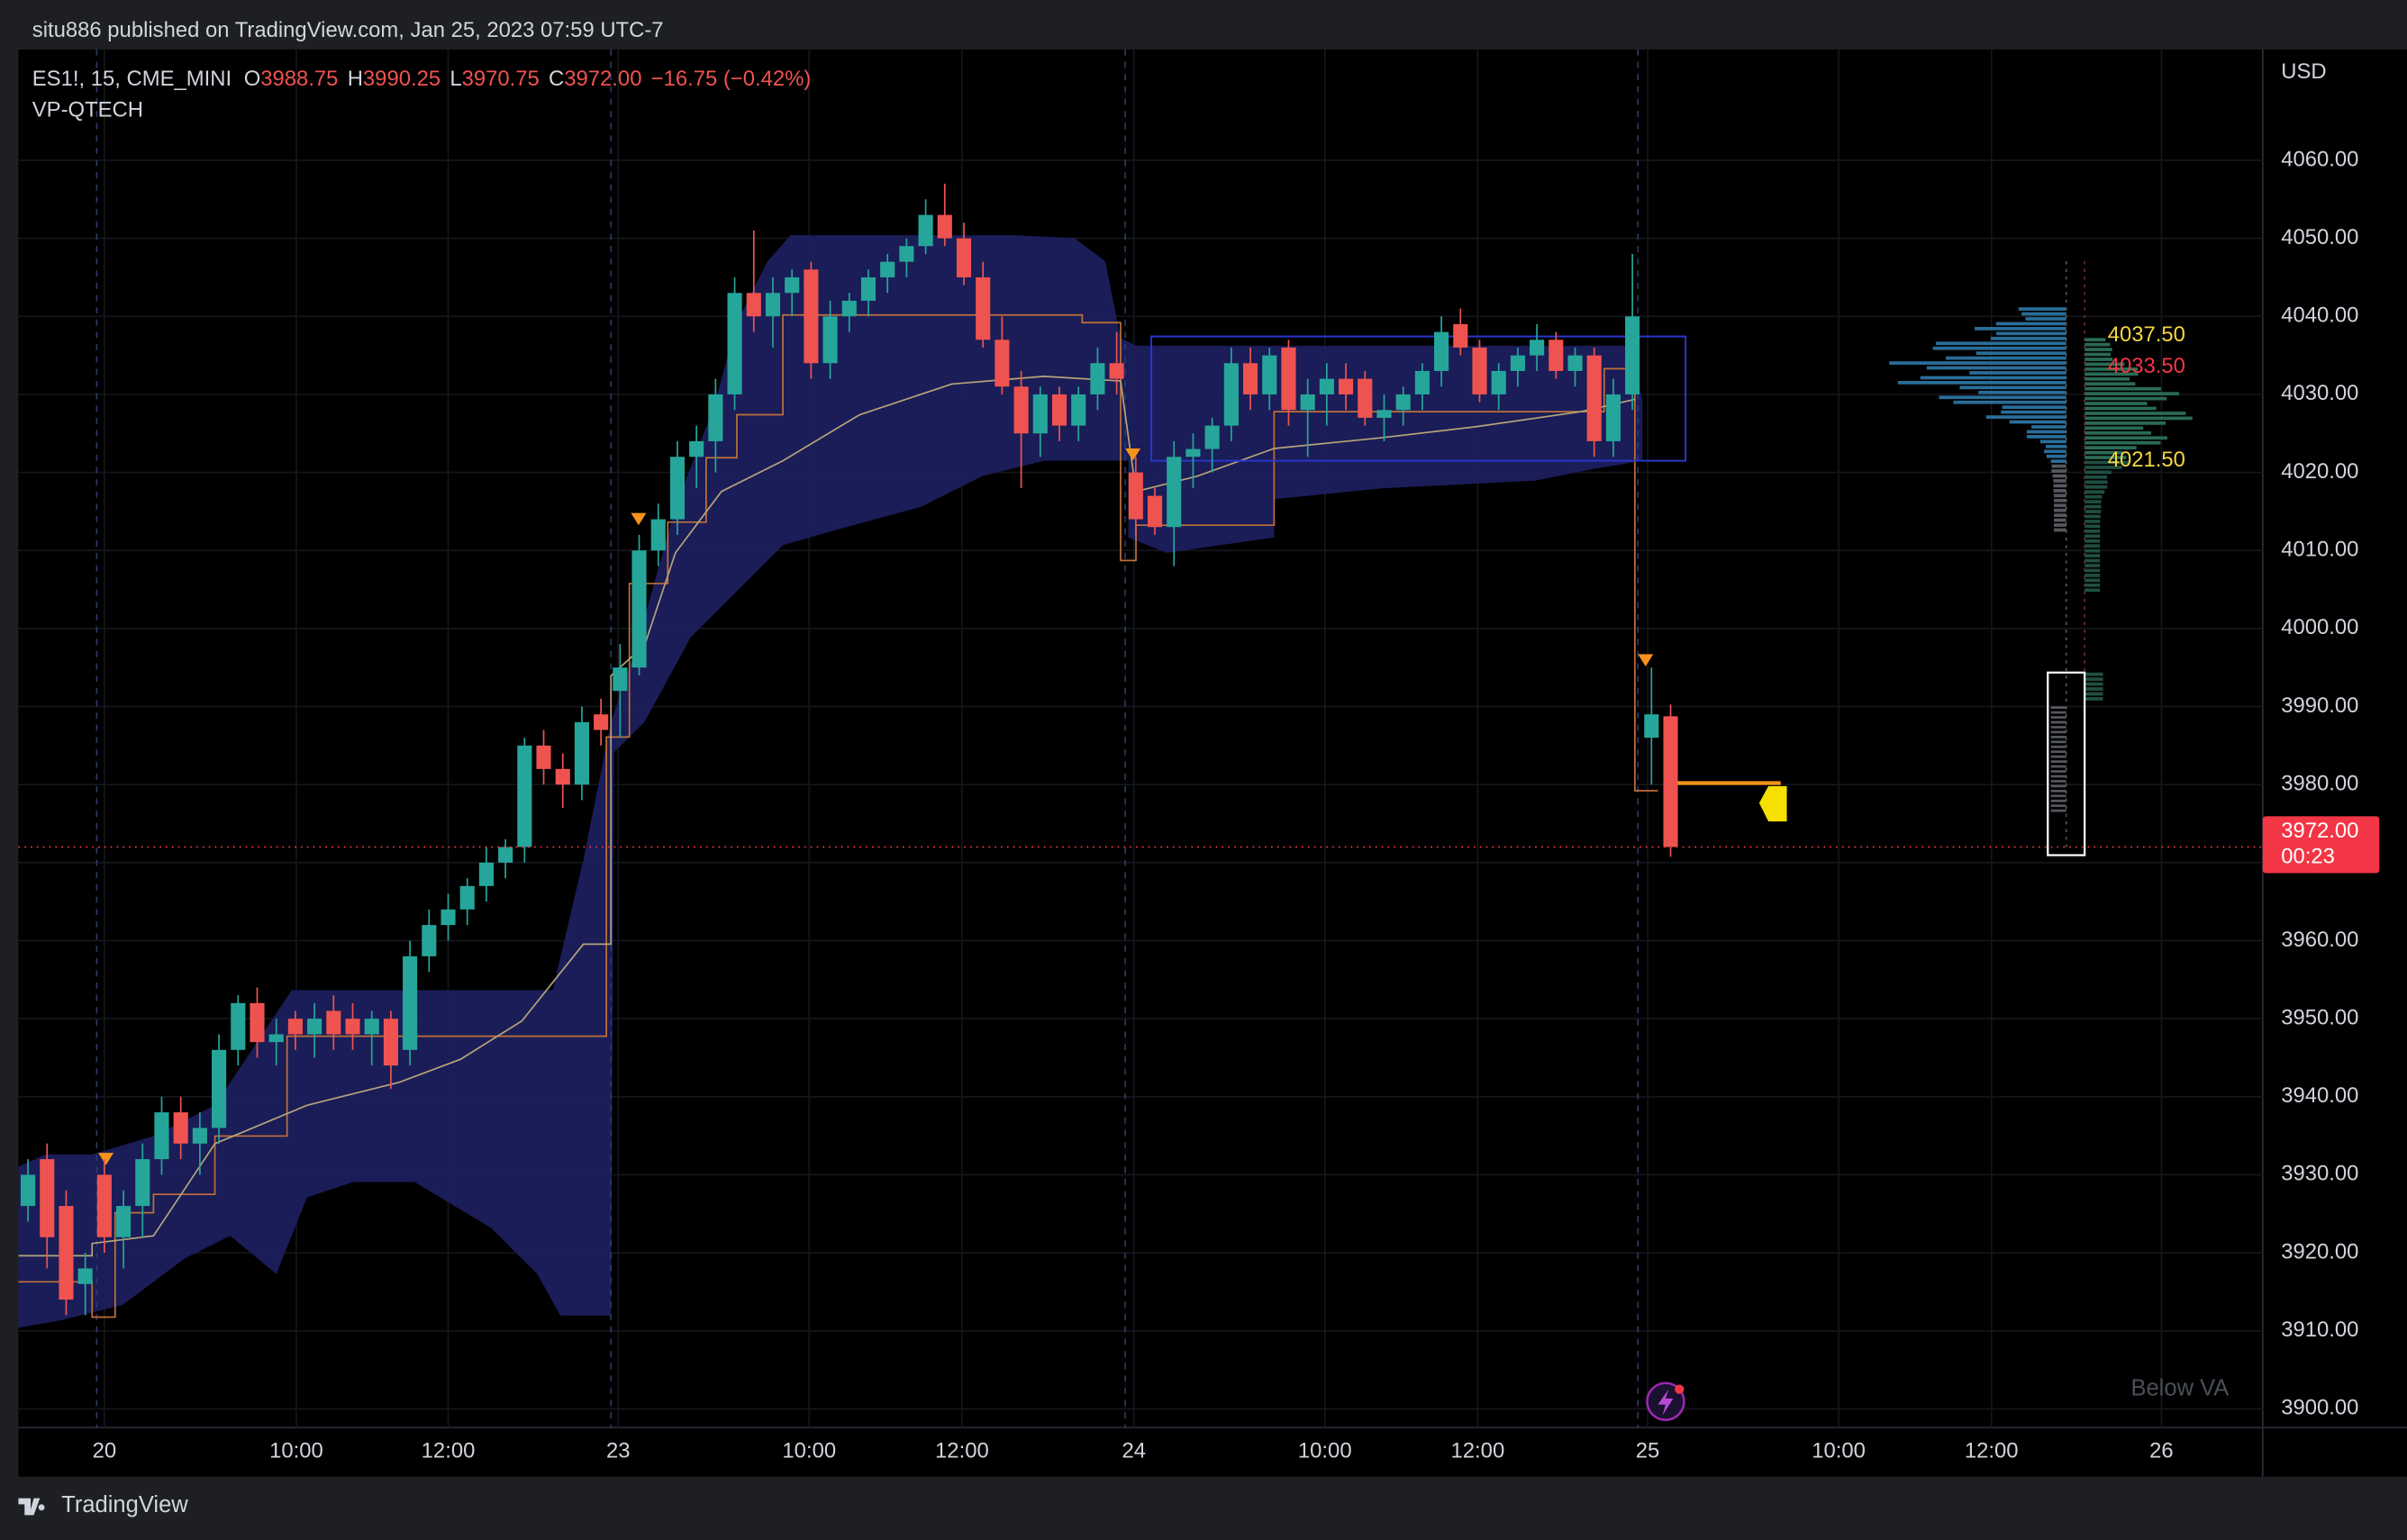 The width and height of the screenshot is (2407, 1540). What do you see at coordinates (299, 79) in the screenshot?
I see `ohlc-value: 3988.75` at bounding box center [299, 79].